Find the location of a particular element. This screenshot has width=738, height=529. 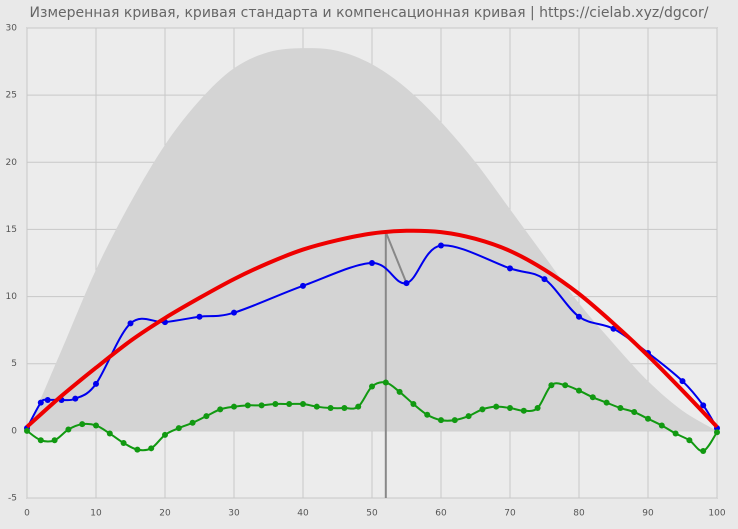

y-tick-label: 20 is located at coordinates (12, 163).